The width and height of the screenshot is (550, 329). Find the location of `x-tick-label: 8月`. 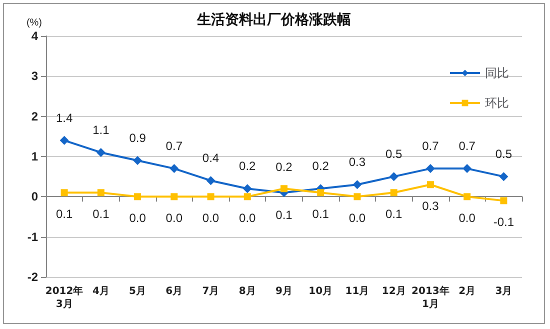

x-tick-label: 8月 is located at coordinates (247, 291).